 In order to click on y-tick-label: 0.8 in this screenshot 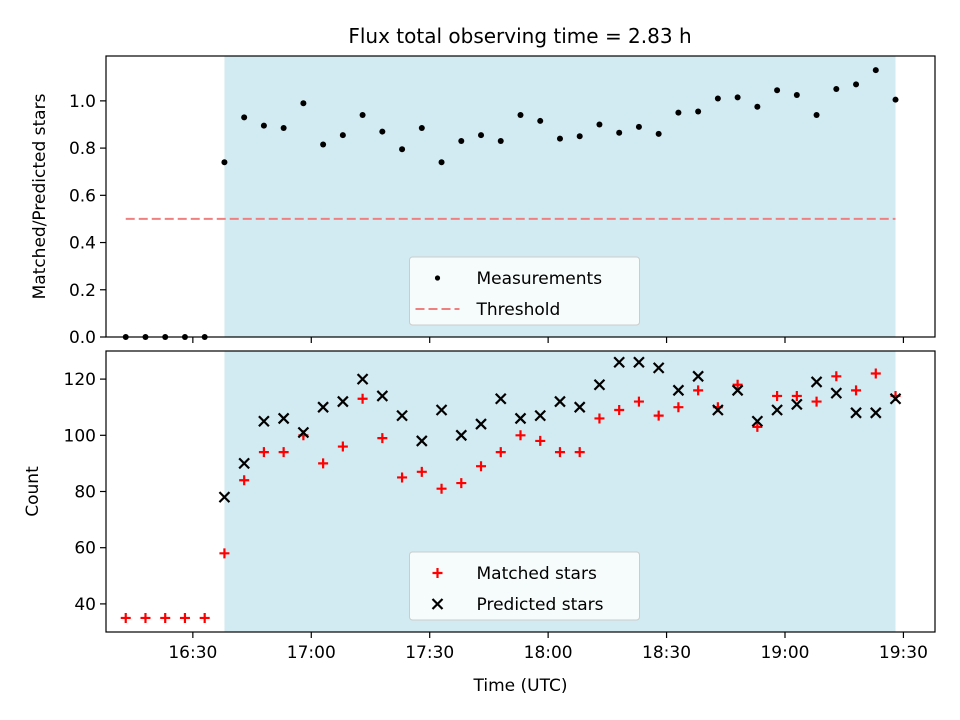, I will do `click(82, 149)`.